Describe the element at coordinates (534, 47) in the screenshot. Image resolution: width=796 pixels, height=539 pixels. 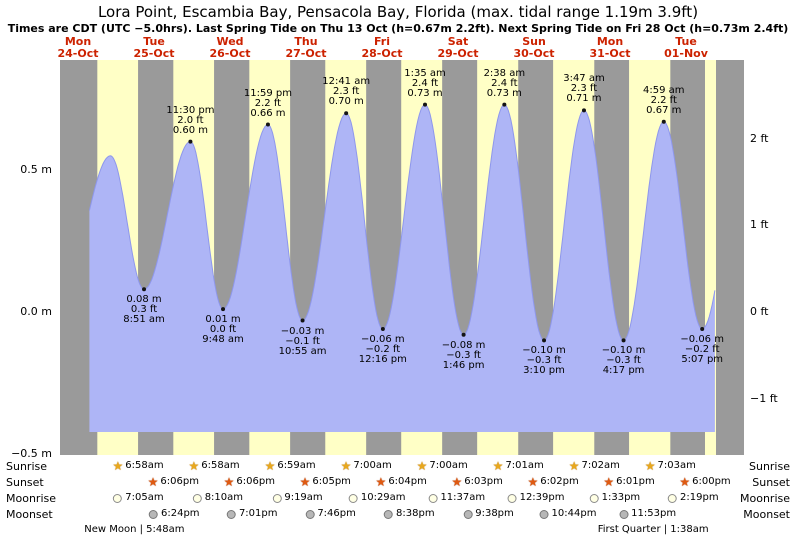
I see `day-label: Sun 30-Oct` at that location.